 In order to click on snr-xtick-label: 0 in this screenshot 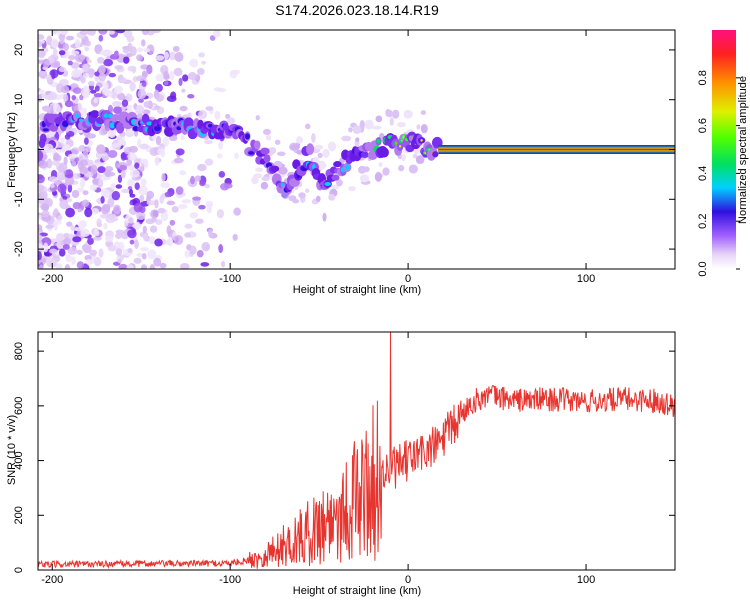, I will do `click(408, 580)`.